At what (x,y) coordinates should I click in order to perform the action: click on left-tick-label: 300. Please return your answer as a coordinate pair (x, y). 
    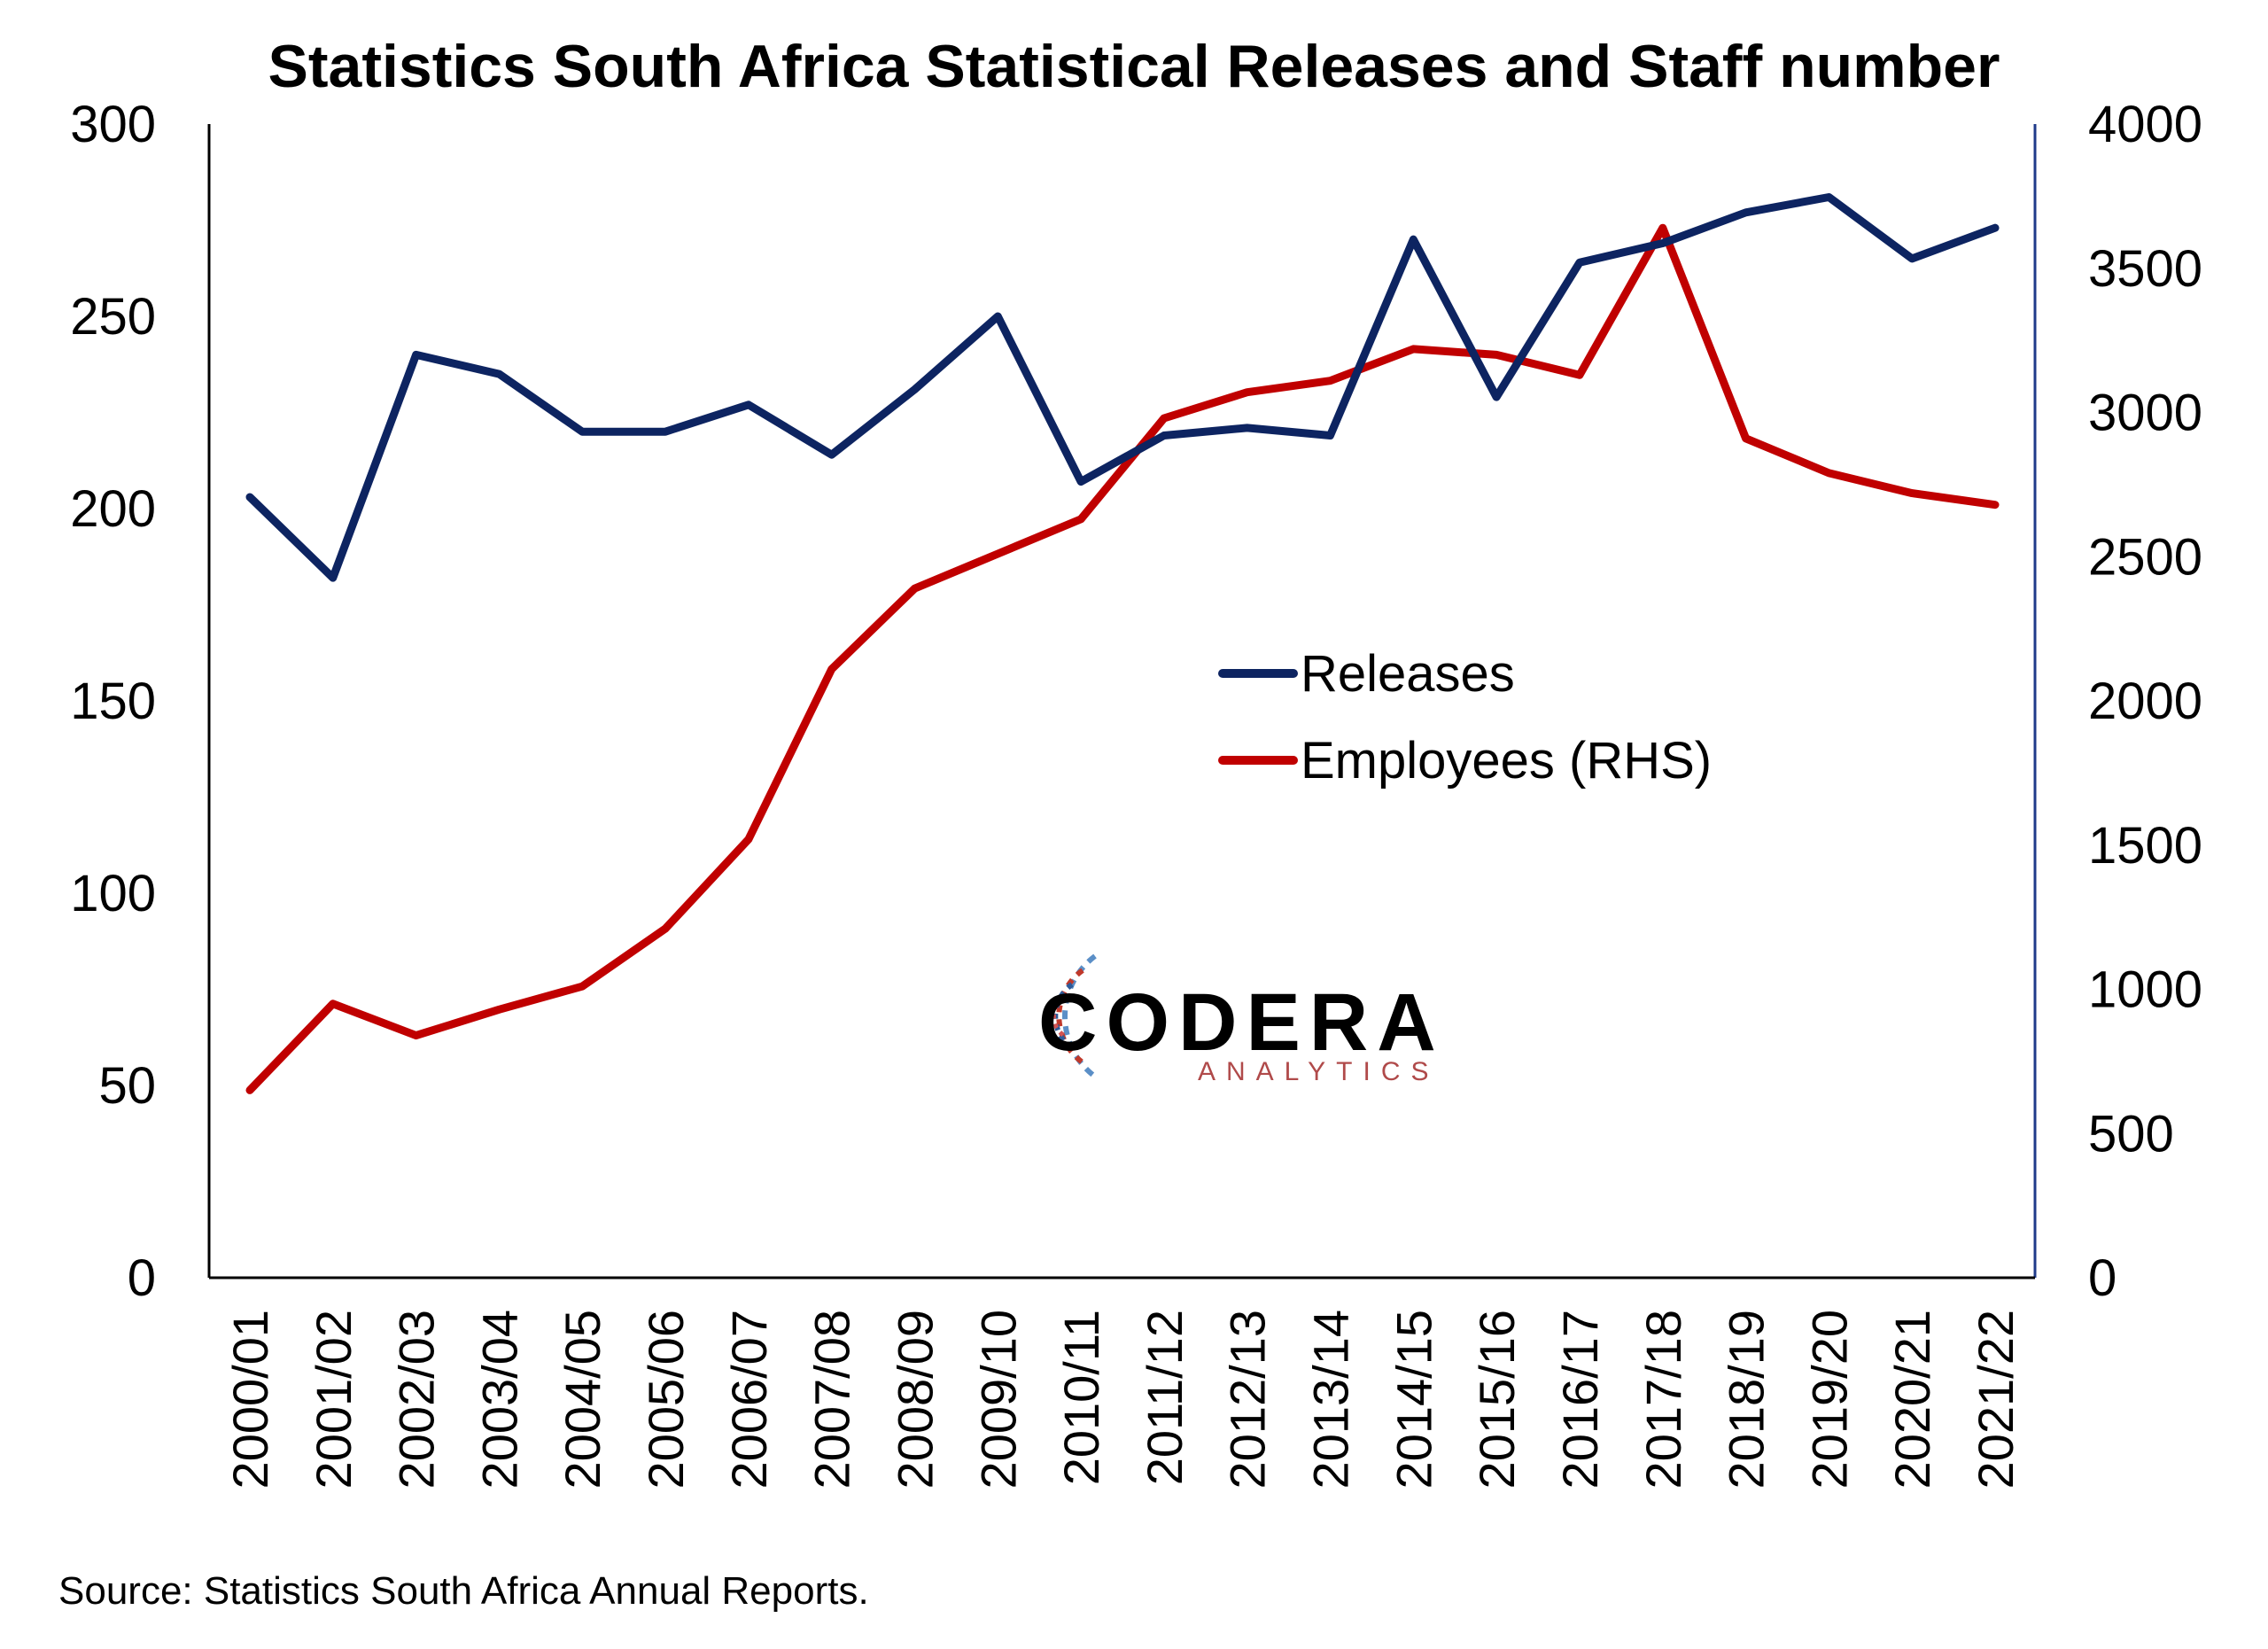
    Looking at the image, I should click on (113, 124).